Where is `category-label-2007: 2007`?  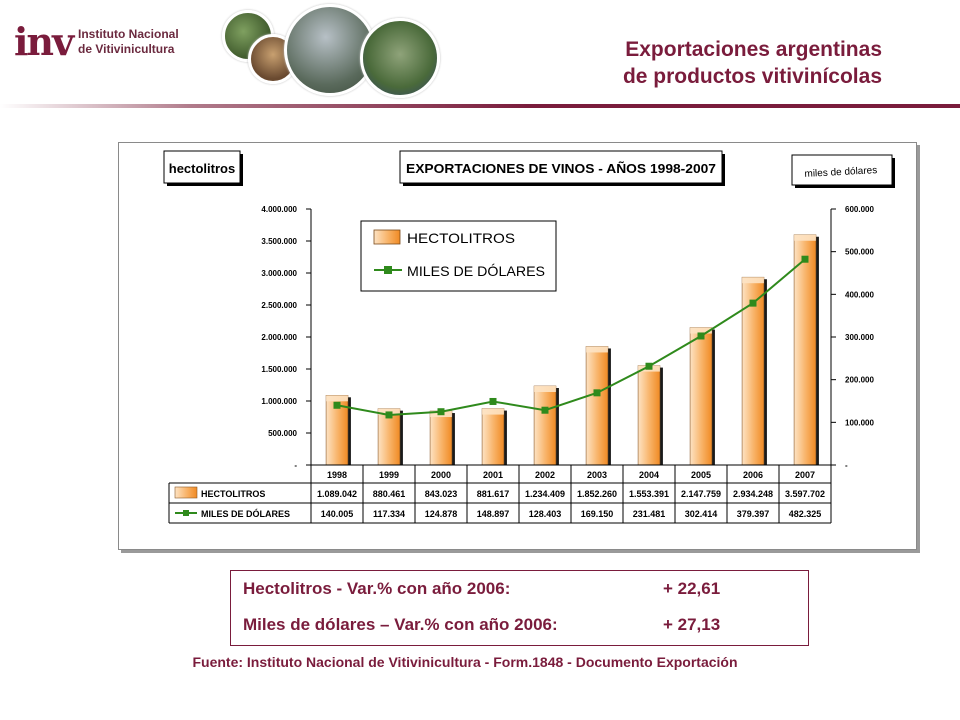 category-label-2007: 2007 is located at coordinates (805, 475).